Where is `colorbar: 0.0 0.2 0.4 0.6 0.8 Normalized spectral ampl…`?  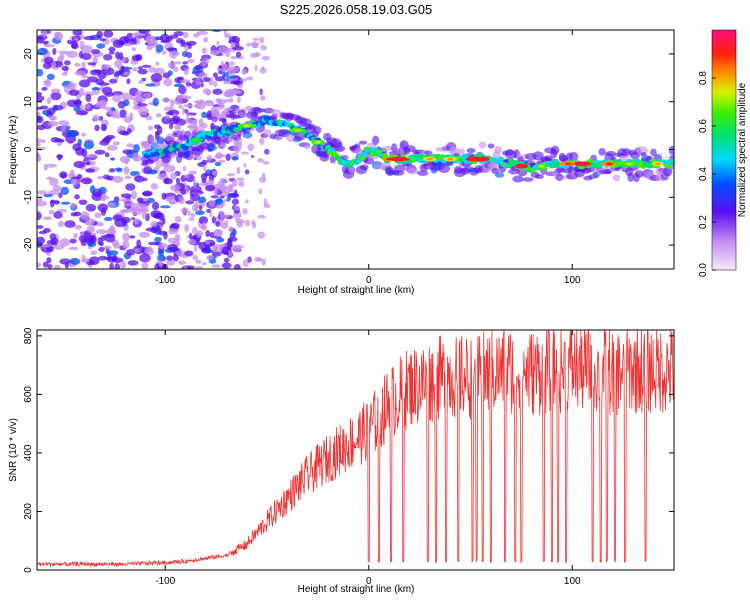 colorbar: 0.0 0.2 0.4 0.6 0.8 Normalized spectral ampl… is located at coordinates (723, 153).